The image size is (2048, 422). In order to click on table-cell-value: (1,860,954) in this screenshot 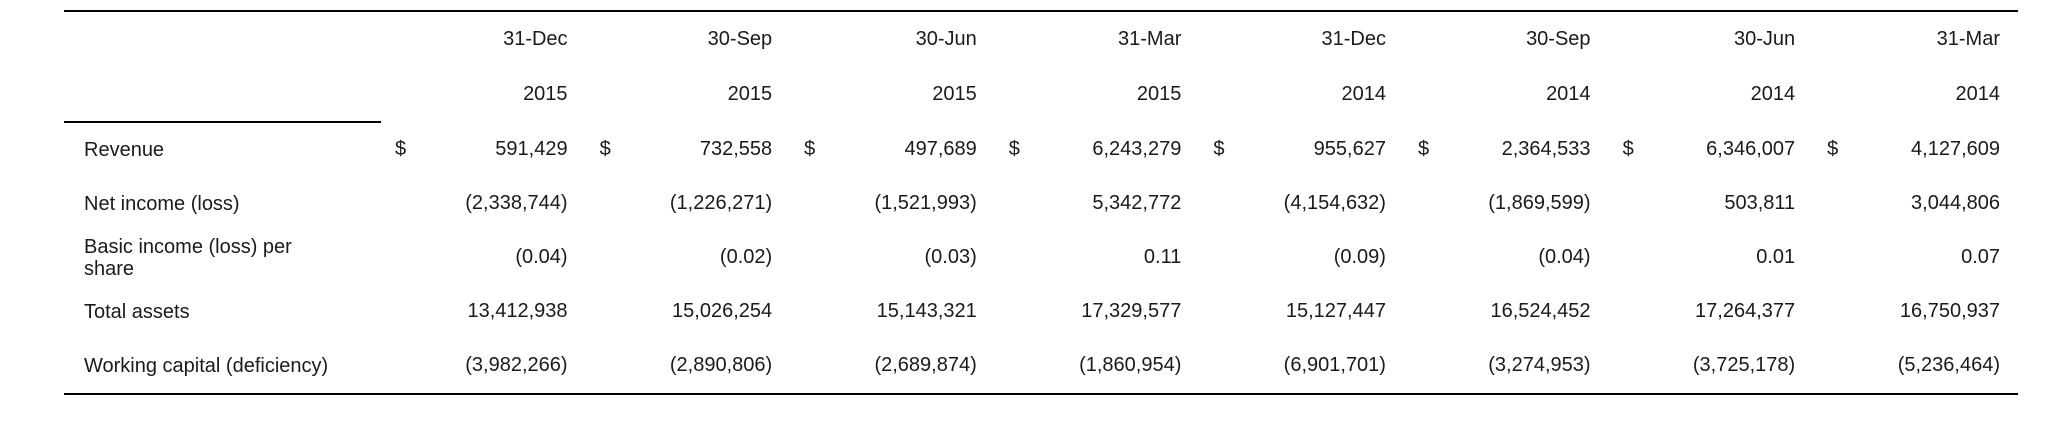, I will do `click(1117, 366)`.